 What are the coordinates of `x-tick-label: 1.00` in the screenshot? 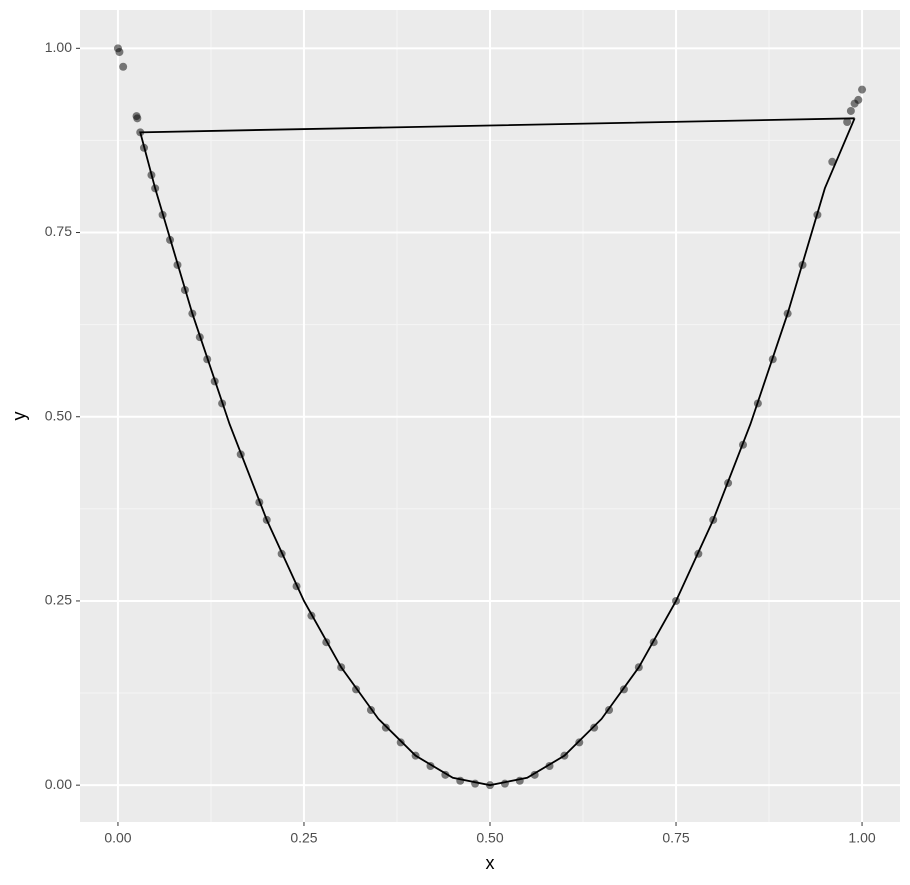 It's located at (861, 838).